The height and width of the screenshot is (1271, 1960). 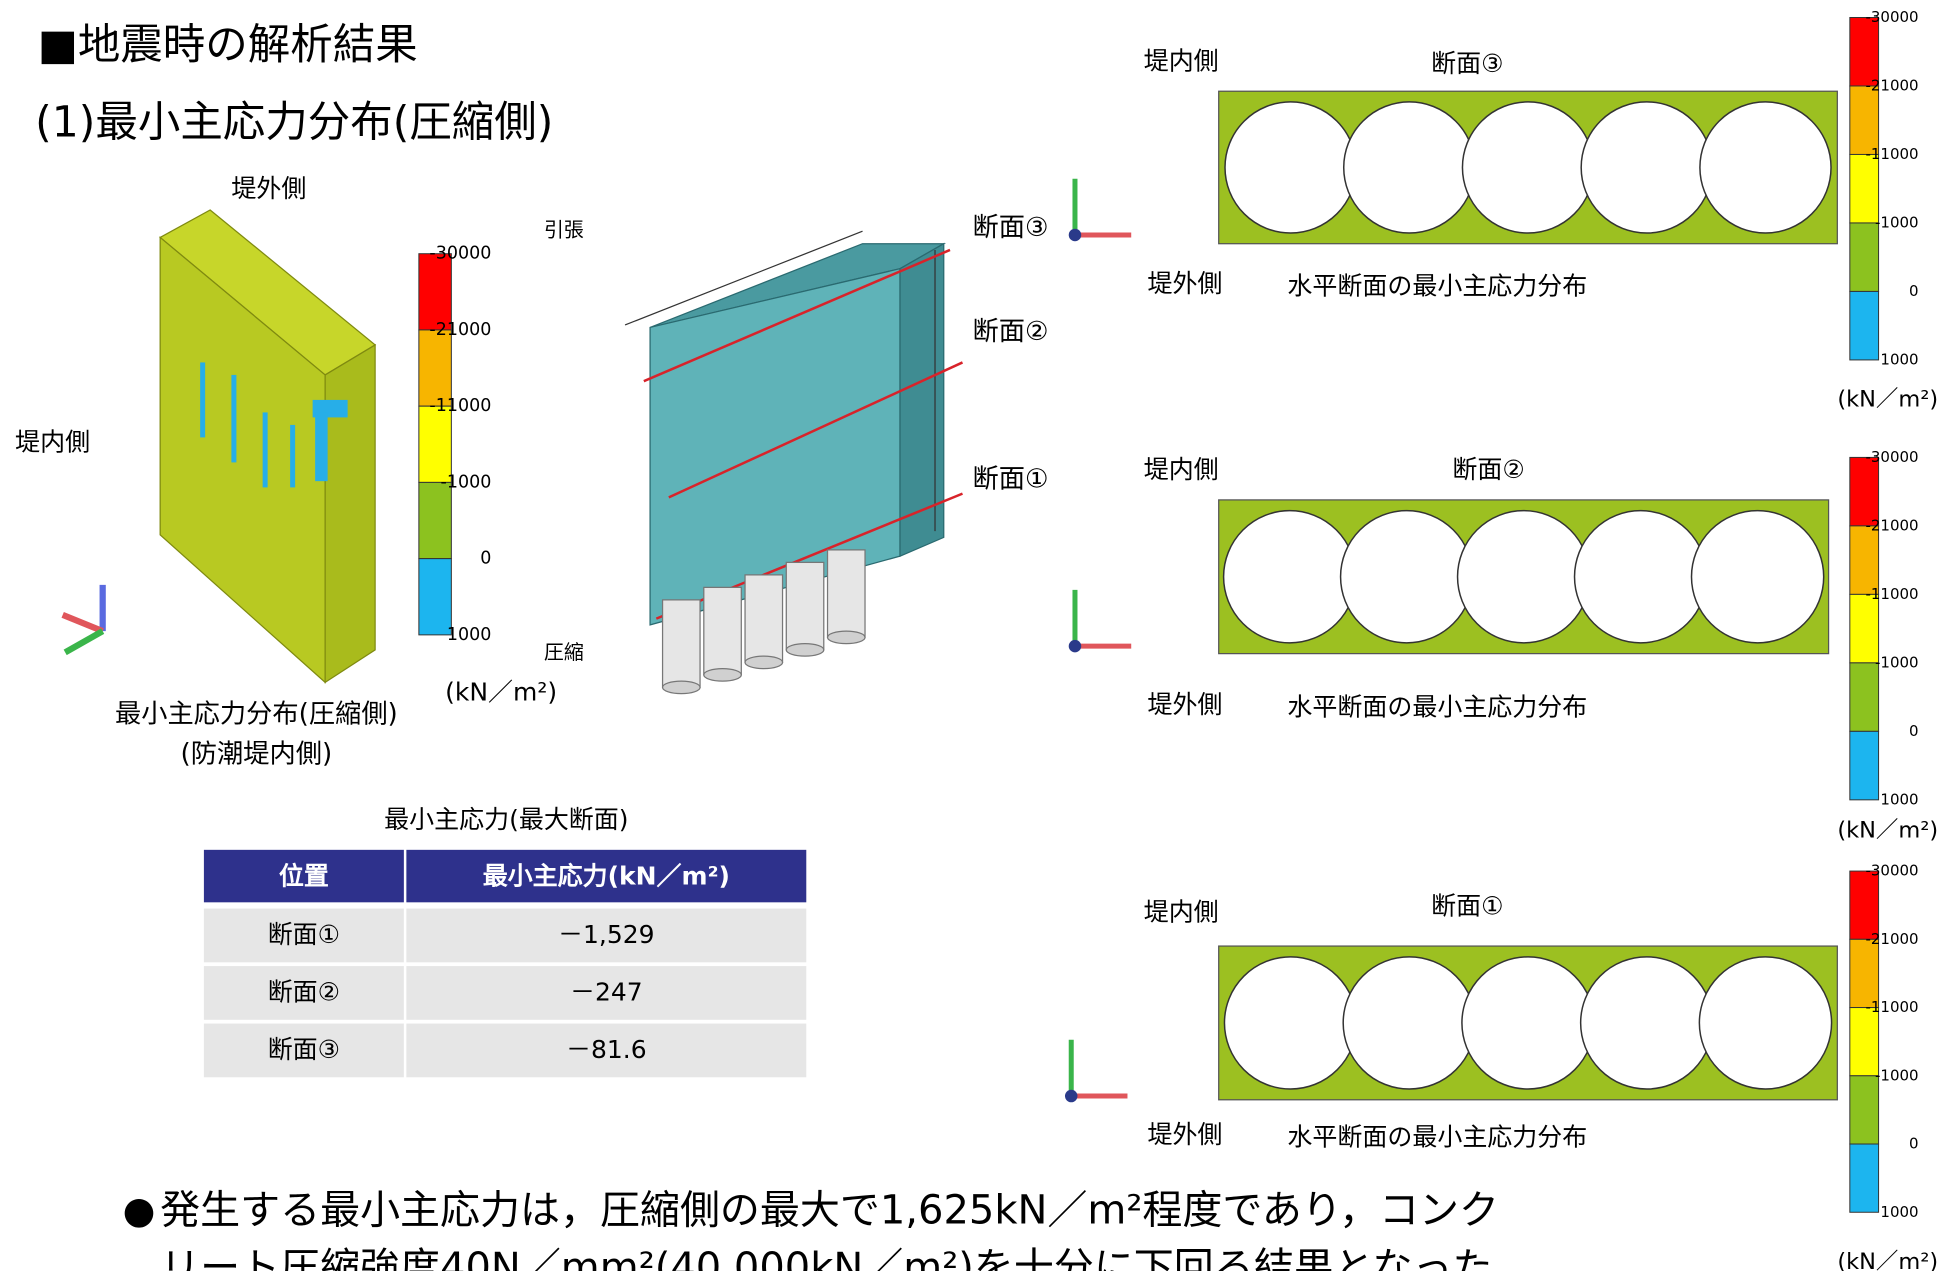 I want to click on bullet-text: 発生する最小主応力は，圧縮側の最大で1,625kN／m²程度であり，コンク, so click(x=829, y=1210).